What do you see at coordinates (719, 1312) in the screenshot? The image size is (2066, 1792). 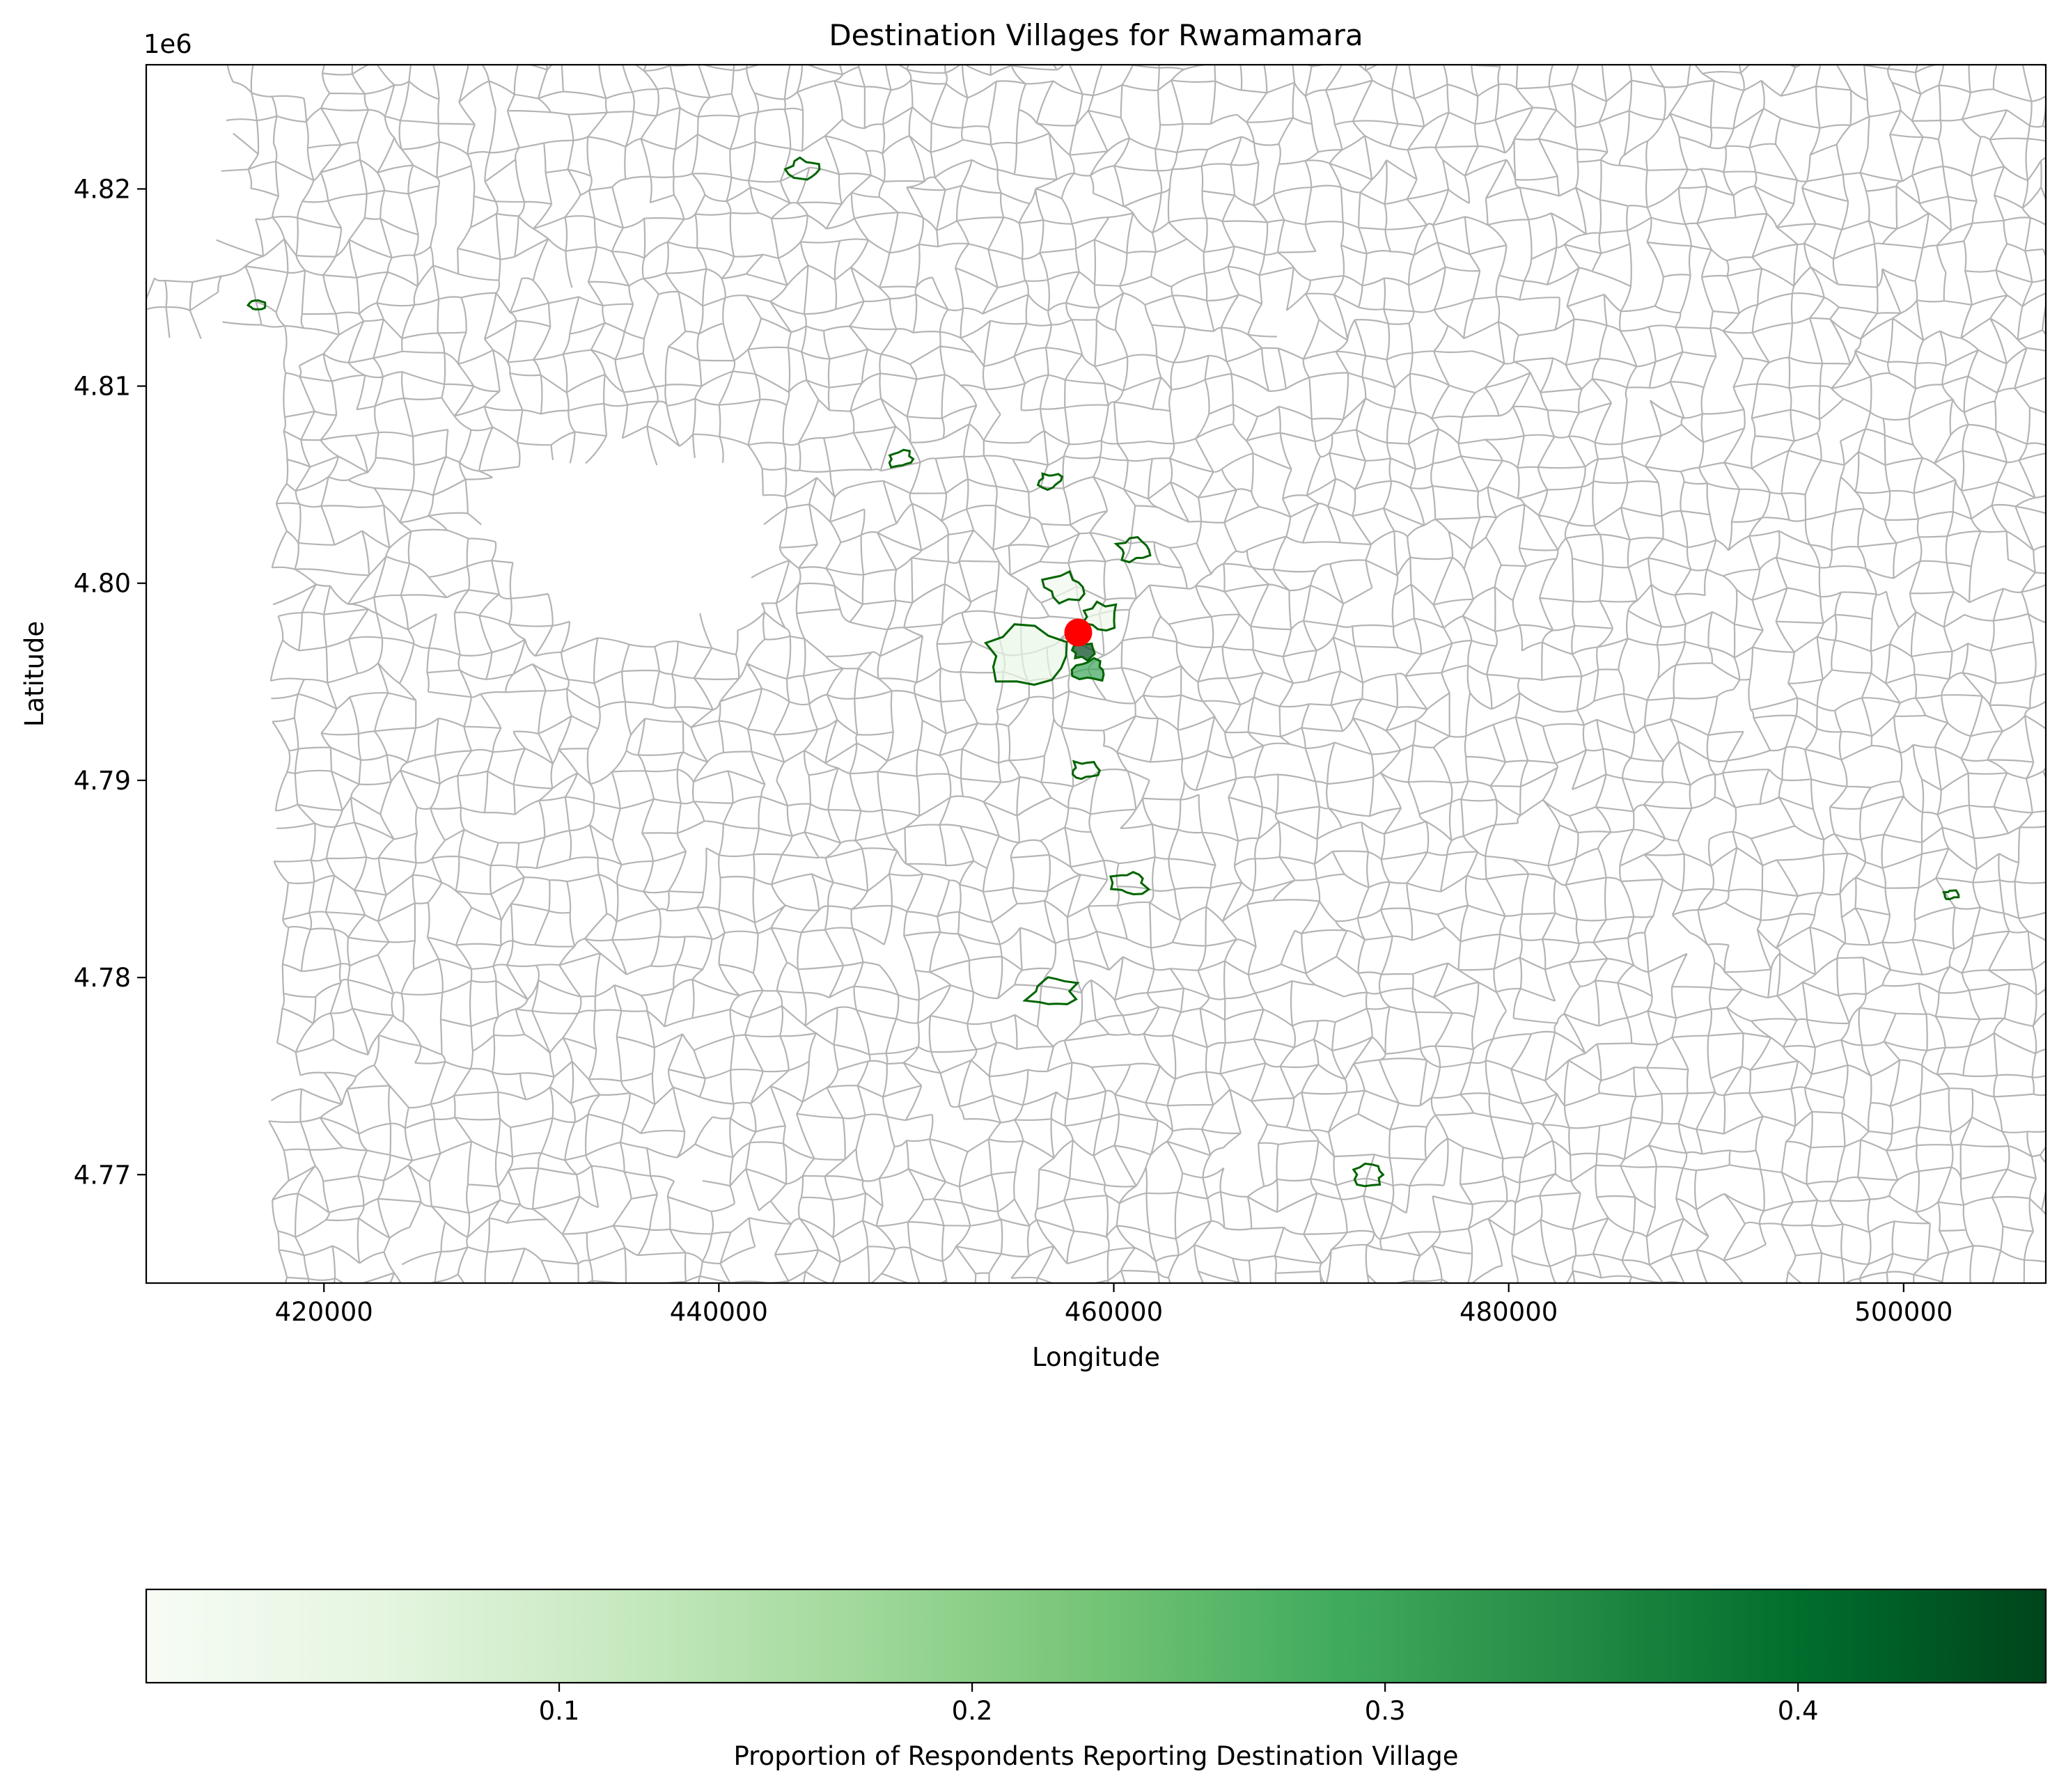 I see `x-tick-label: 440000` at bounding box center [719, 1312].